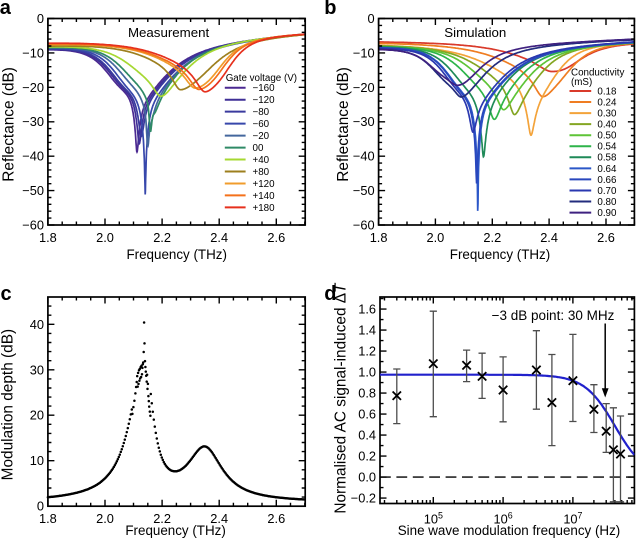 This screenshot has width=640, height=553. I want to click on svg-text: 0.6, so click(367, 414).